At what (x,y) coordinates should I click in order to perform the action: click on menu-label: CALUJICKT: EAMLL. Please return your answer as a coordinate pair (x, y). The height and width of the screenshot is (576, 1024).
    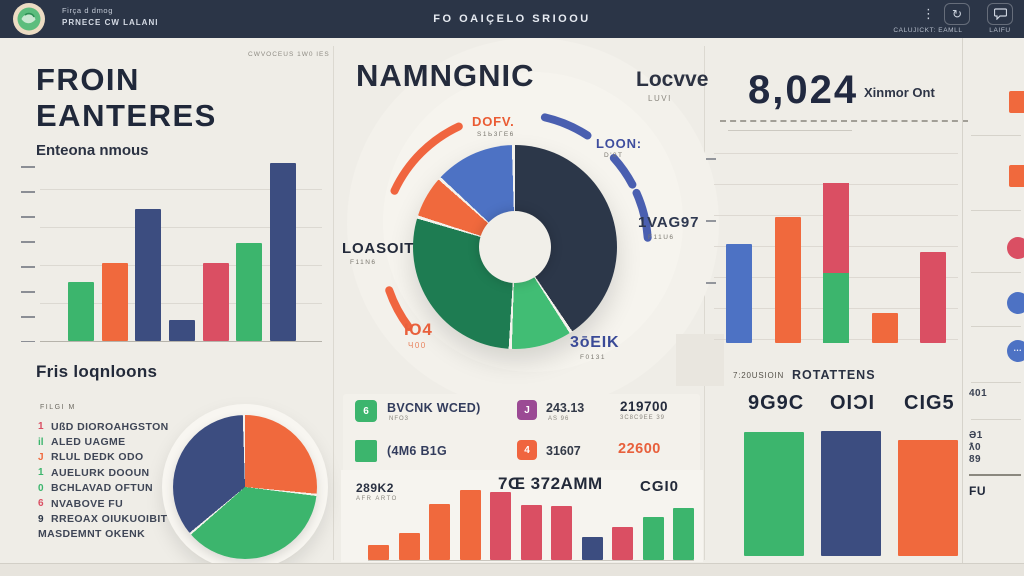
    Looking at the image, I should click on (928, 30).